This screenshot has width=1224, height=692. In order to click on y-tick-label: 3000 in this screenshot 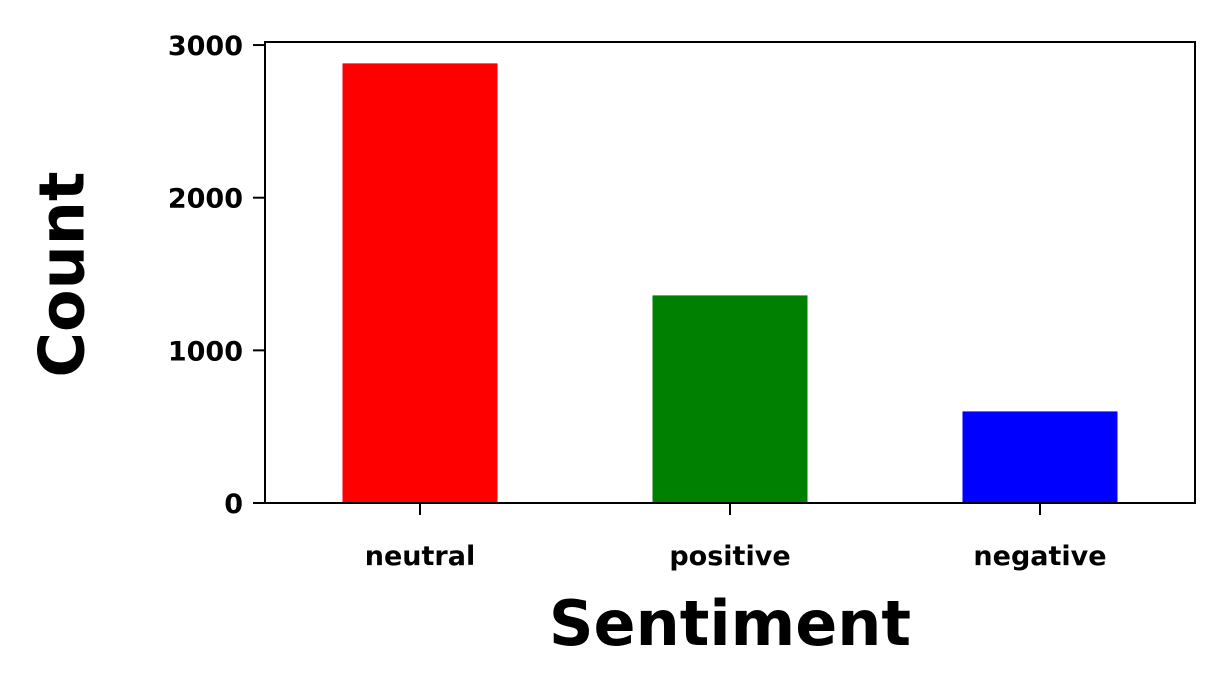, I will do `click(205, 46)`.